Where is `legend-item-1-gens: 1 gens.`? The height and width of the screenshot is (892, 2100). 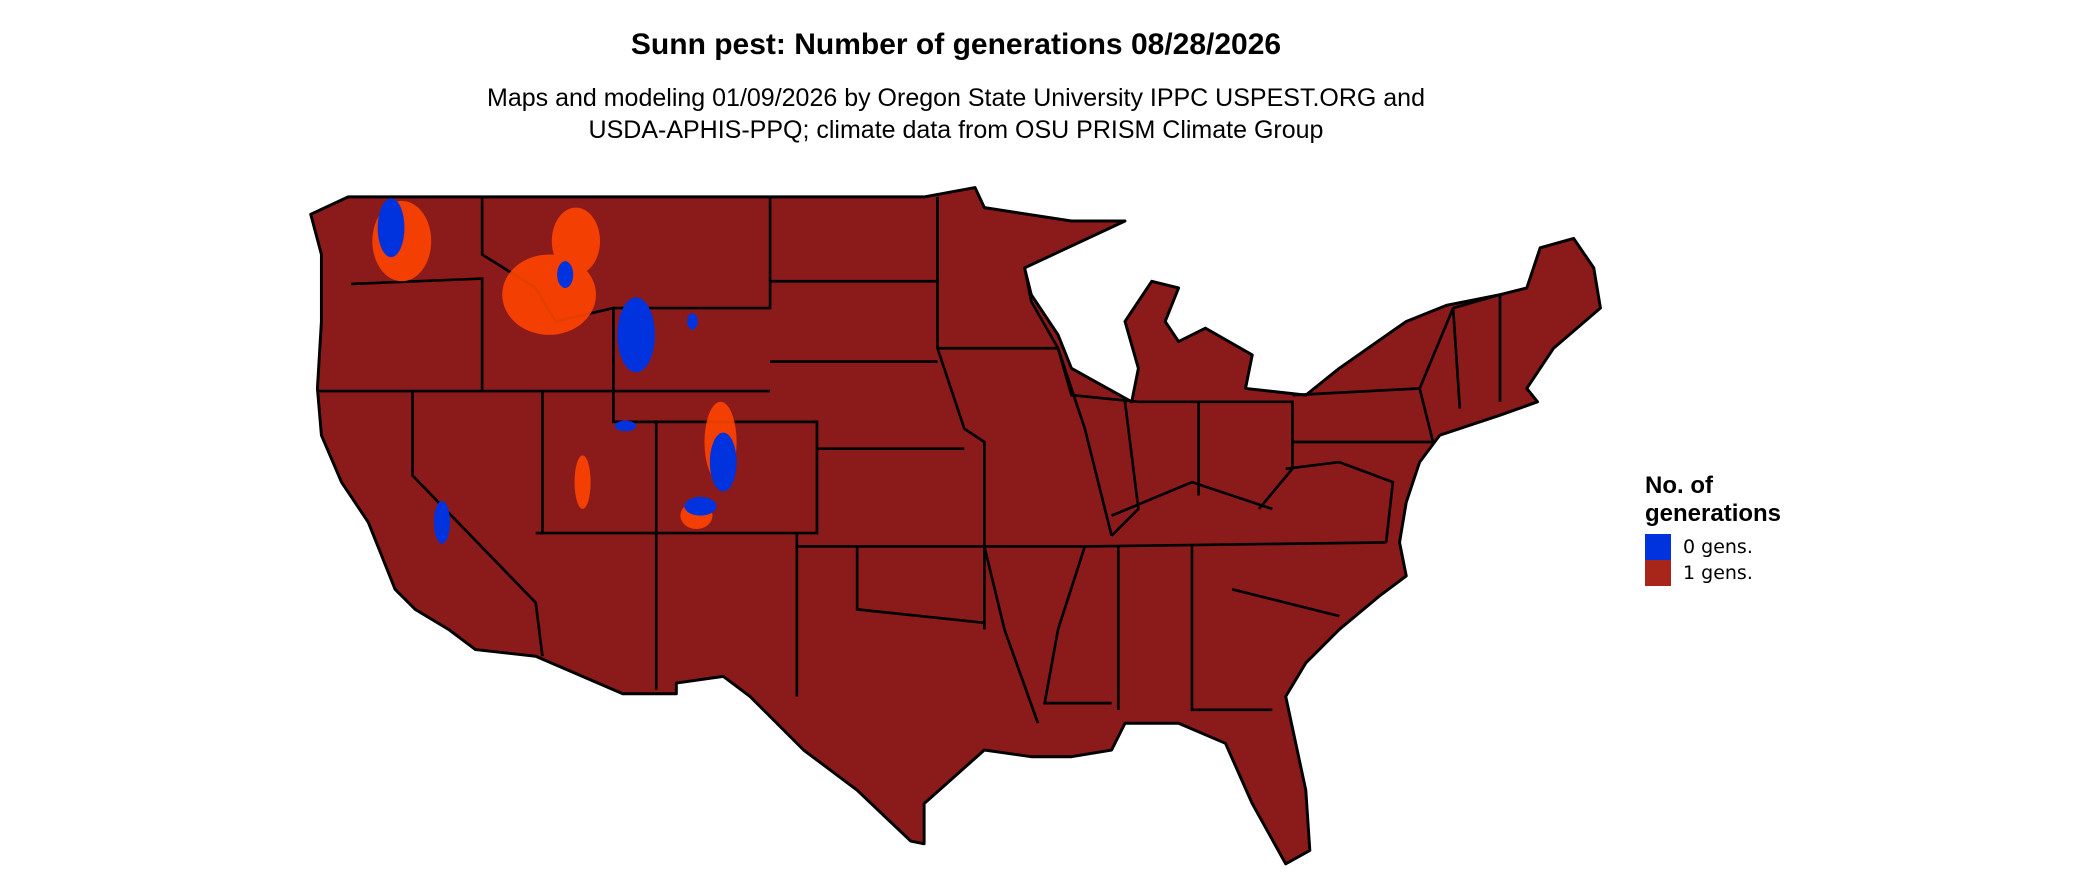
legend-item-1-gens: 1 gens. is located at coordinates (1713, 573).